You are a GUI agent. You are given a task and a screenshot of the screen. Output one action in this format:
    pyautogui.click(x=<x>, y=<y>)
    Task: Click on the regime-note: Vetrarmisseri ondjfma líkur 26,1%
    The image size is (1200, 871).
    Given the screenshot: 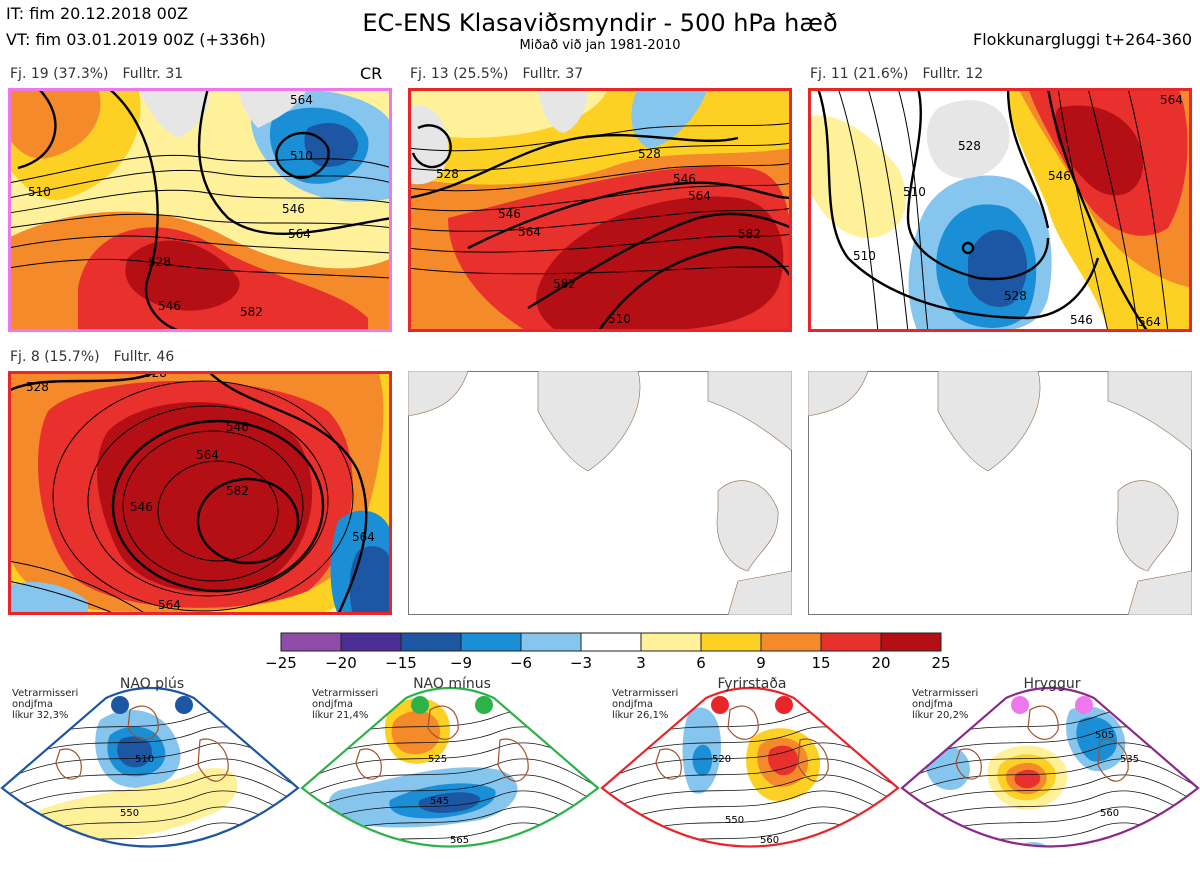 What is the action you would take?
    pyautogui.click(x=645, y=704)
    